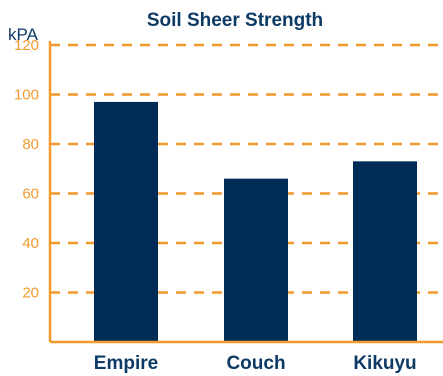  What do you see at coordinates (30, 194) in the screenshot?
I see `y-tick-label: 60` at bounding box center [30, 194].